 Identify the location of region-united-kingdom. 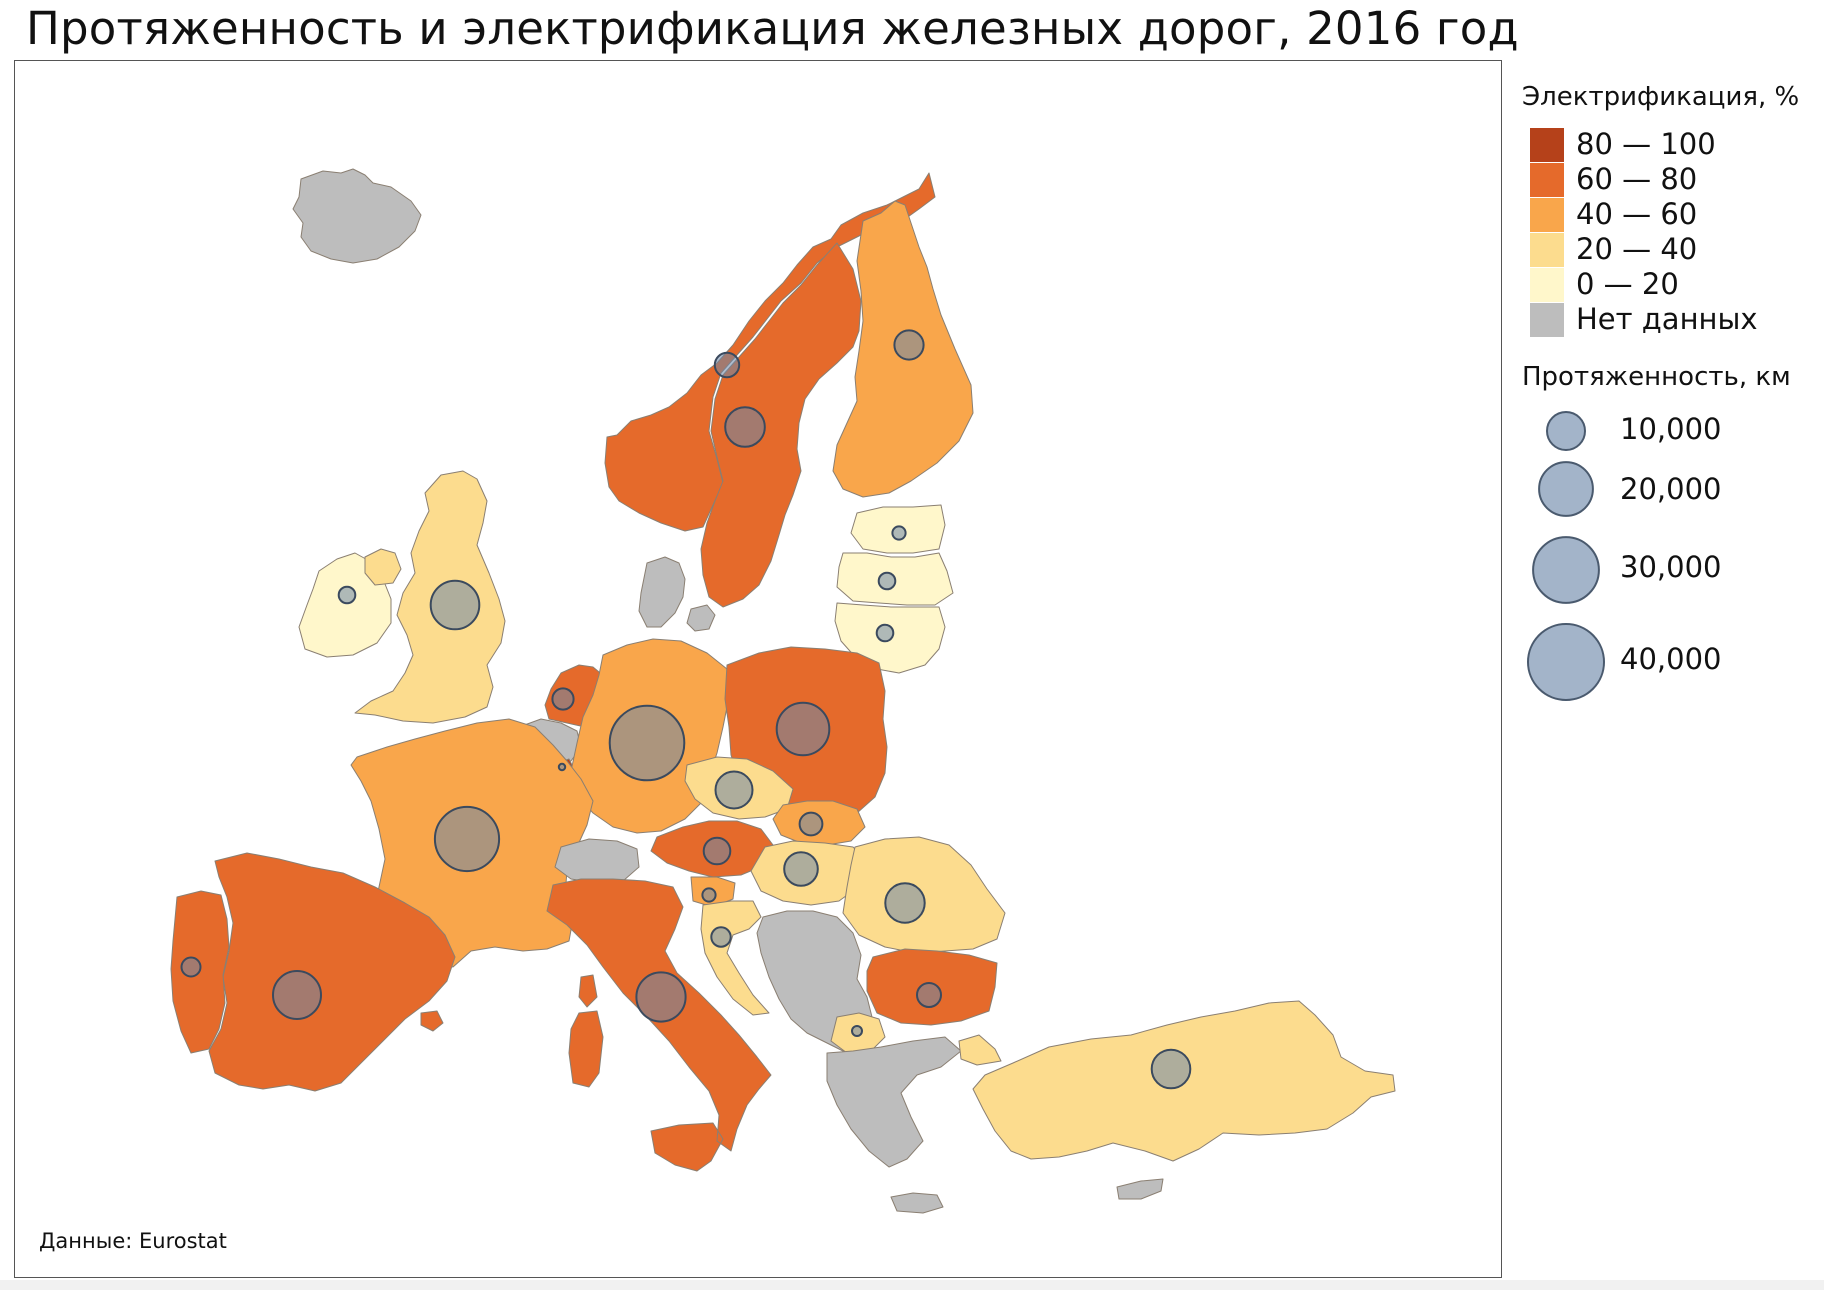
(430, 597).